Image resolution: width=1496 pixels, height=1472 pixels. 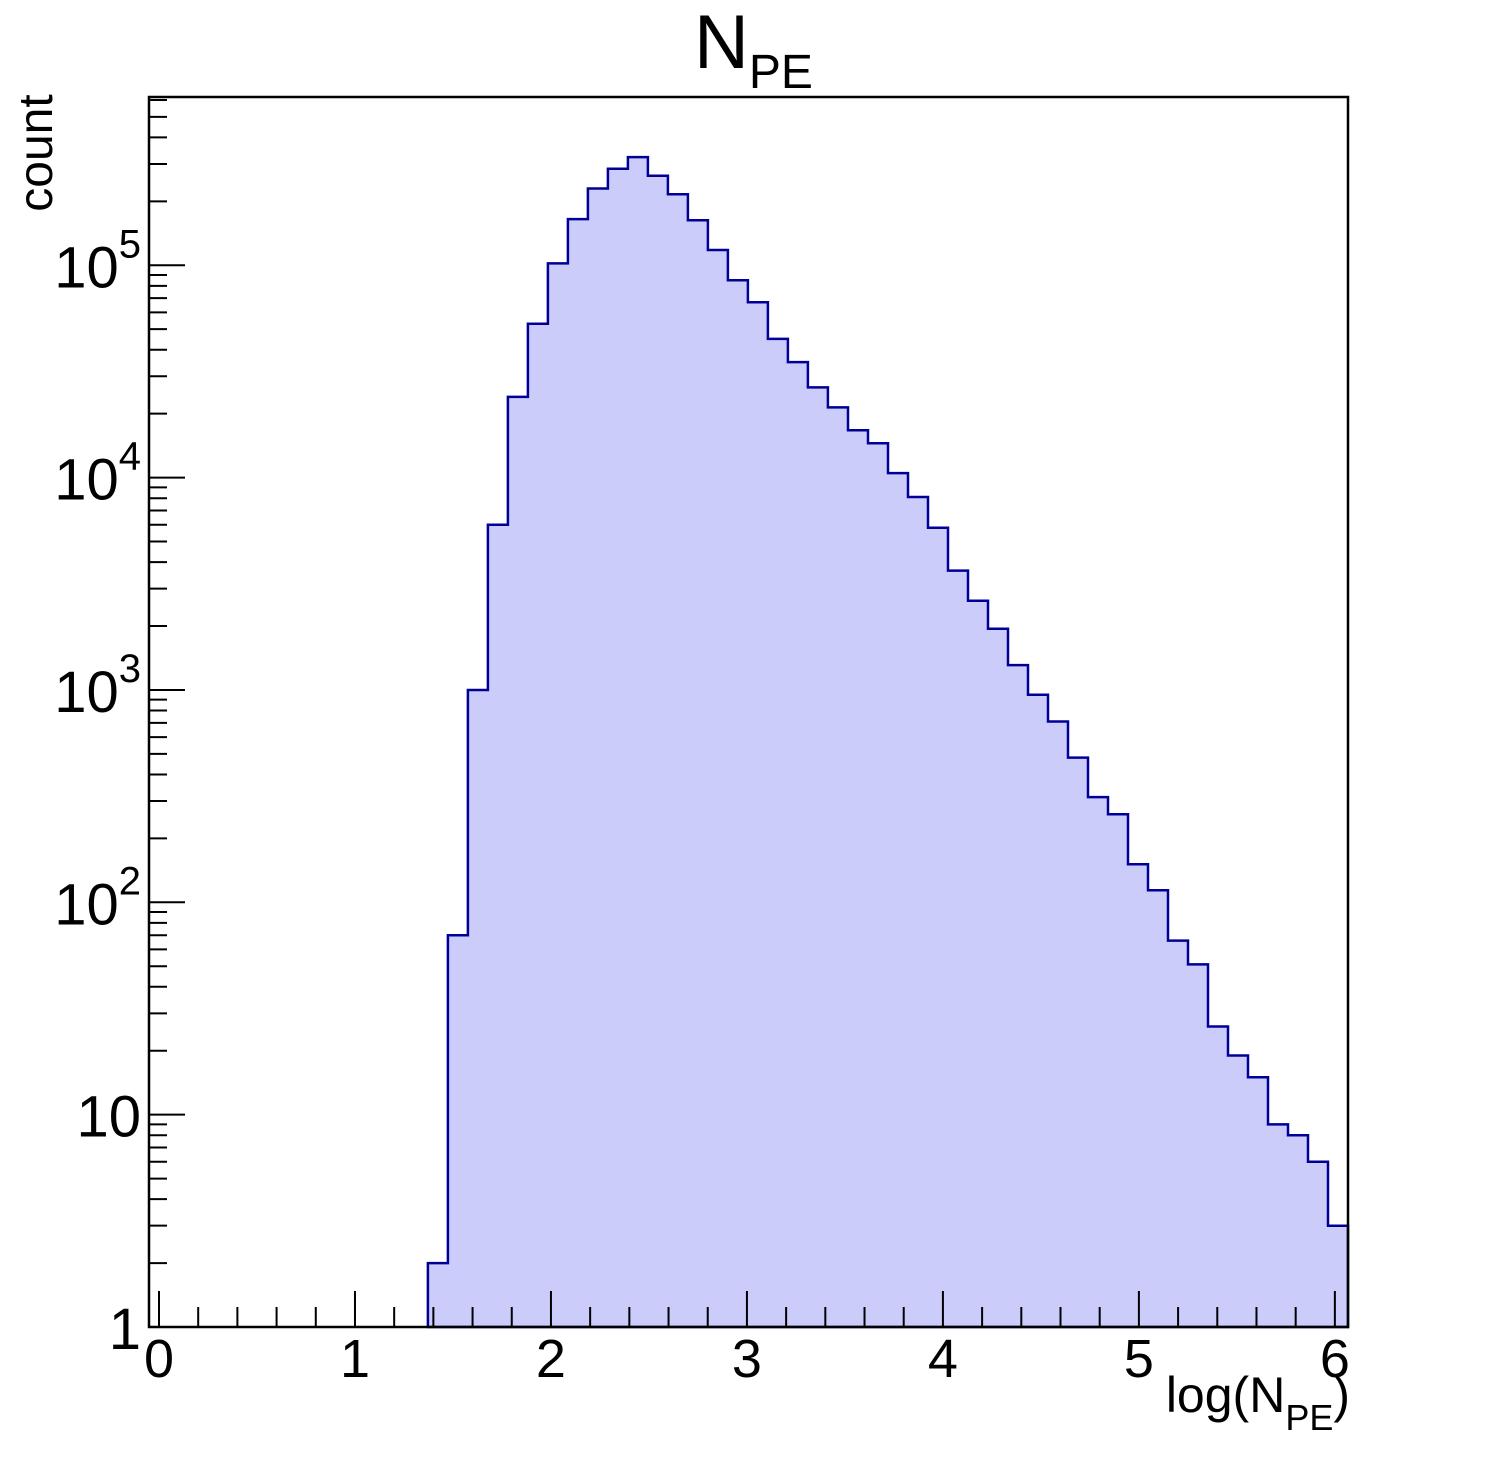 What do you see at coordinates (125, 1329) in the screenshot?
I see `y-tick-label: 1` at bounding box center [125, 1329].